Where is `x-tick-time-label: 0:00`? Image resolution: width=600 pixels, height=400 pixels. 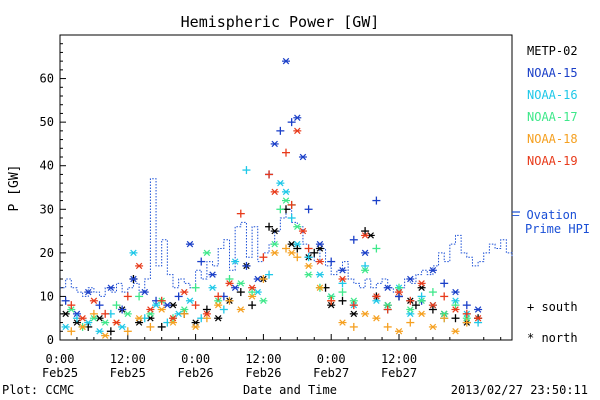
x-tick-time-label: 0:00 is located at coordinates (60, 359).